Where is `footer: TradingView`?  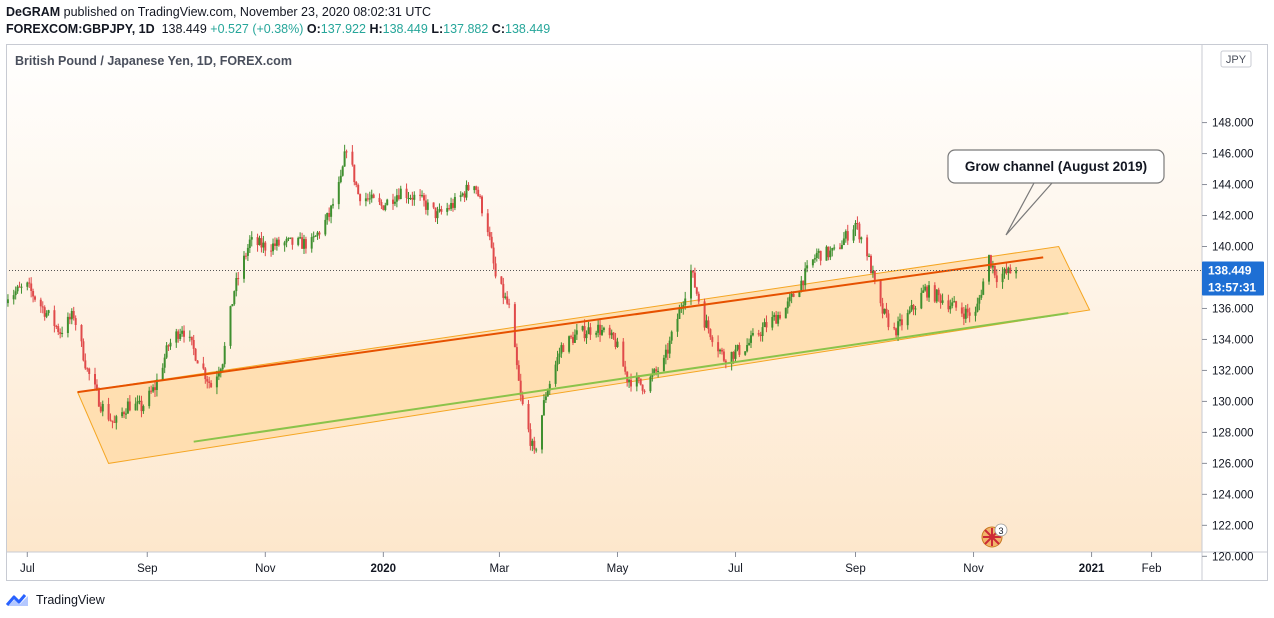 footer: TradingView is located at coordinates (55, 600).